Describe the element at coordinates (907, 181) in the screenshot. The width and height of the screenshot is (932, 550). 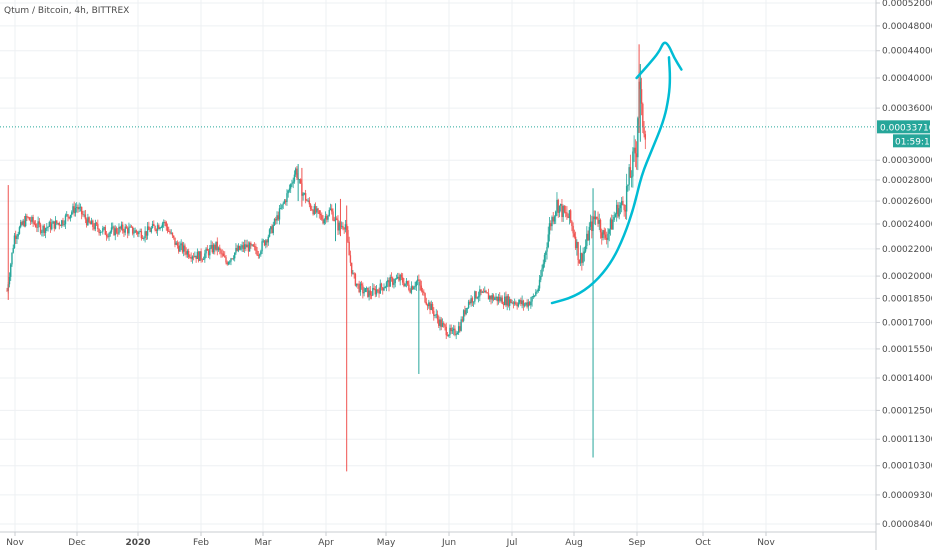
I see `y-tick-label: 0.00028000` at that location.